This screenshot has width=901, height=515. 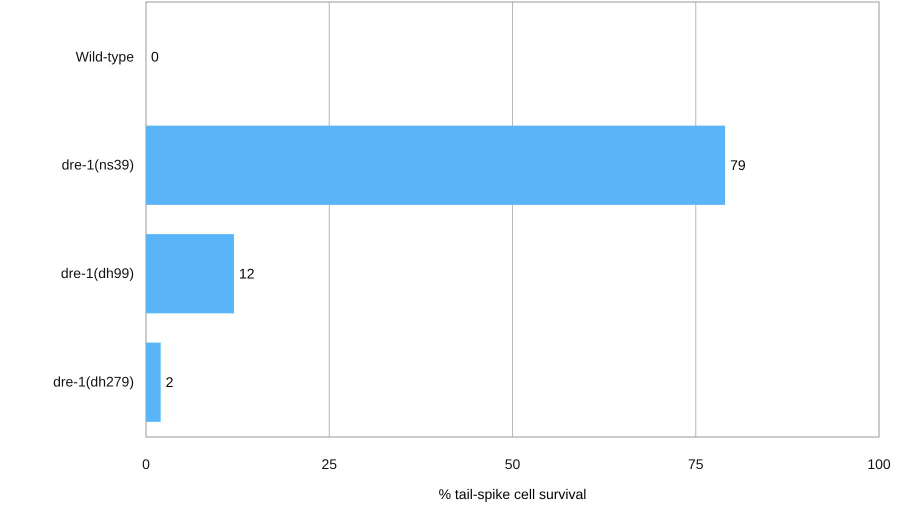 What do you see at coordinates (738, 165) in the screenshot?
I see `data-label: 79` at bounding box center [738, 165].